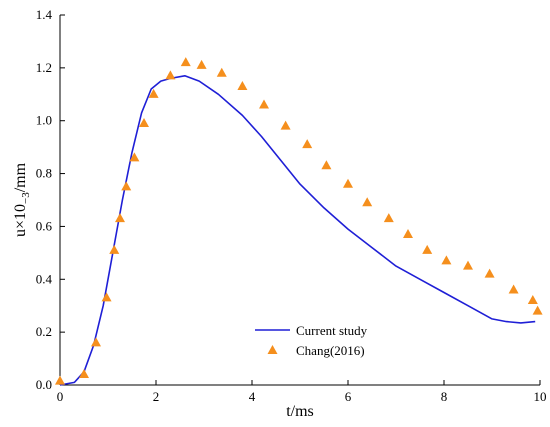 The width and height of the screenshot is (550, 427). I want to click on y-ticks: 0.0 0.2 0.4 0.6 0.8 1.0 1.2 1.4, so click(50, 199).